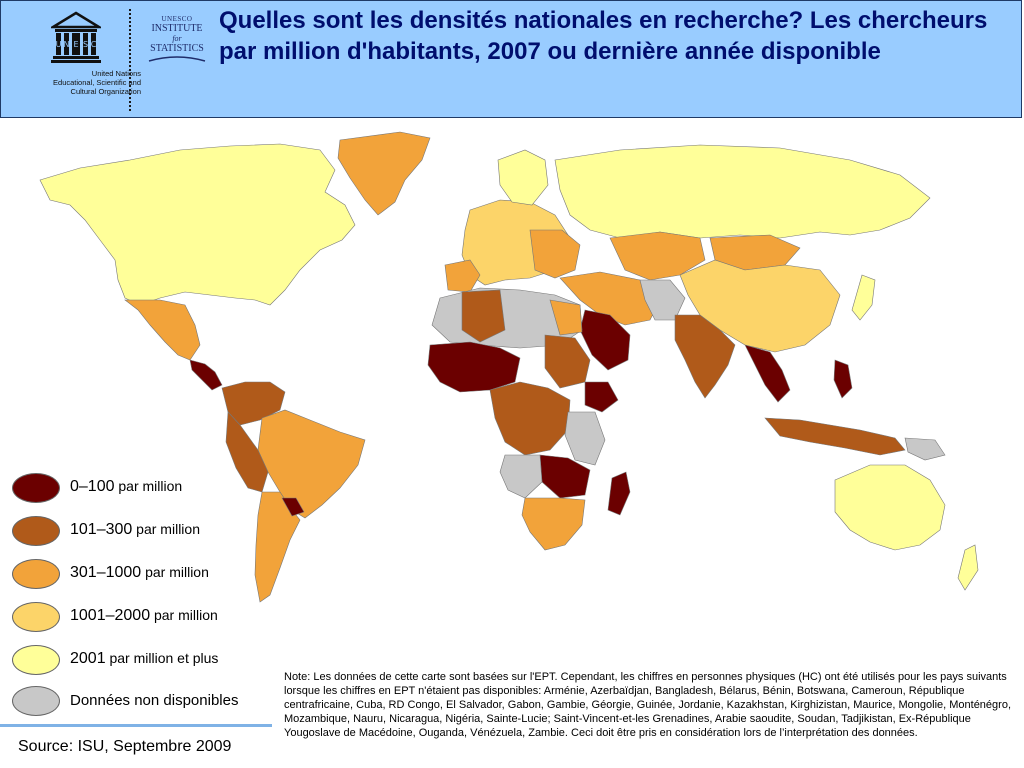 The image size is (1024, 768). Describe the element at coordinates (92, 486) in the screenshot. I see `legend-value: 0–100` at that location.